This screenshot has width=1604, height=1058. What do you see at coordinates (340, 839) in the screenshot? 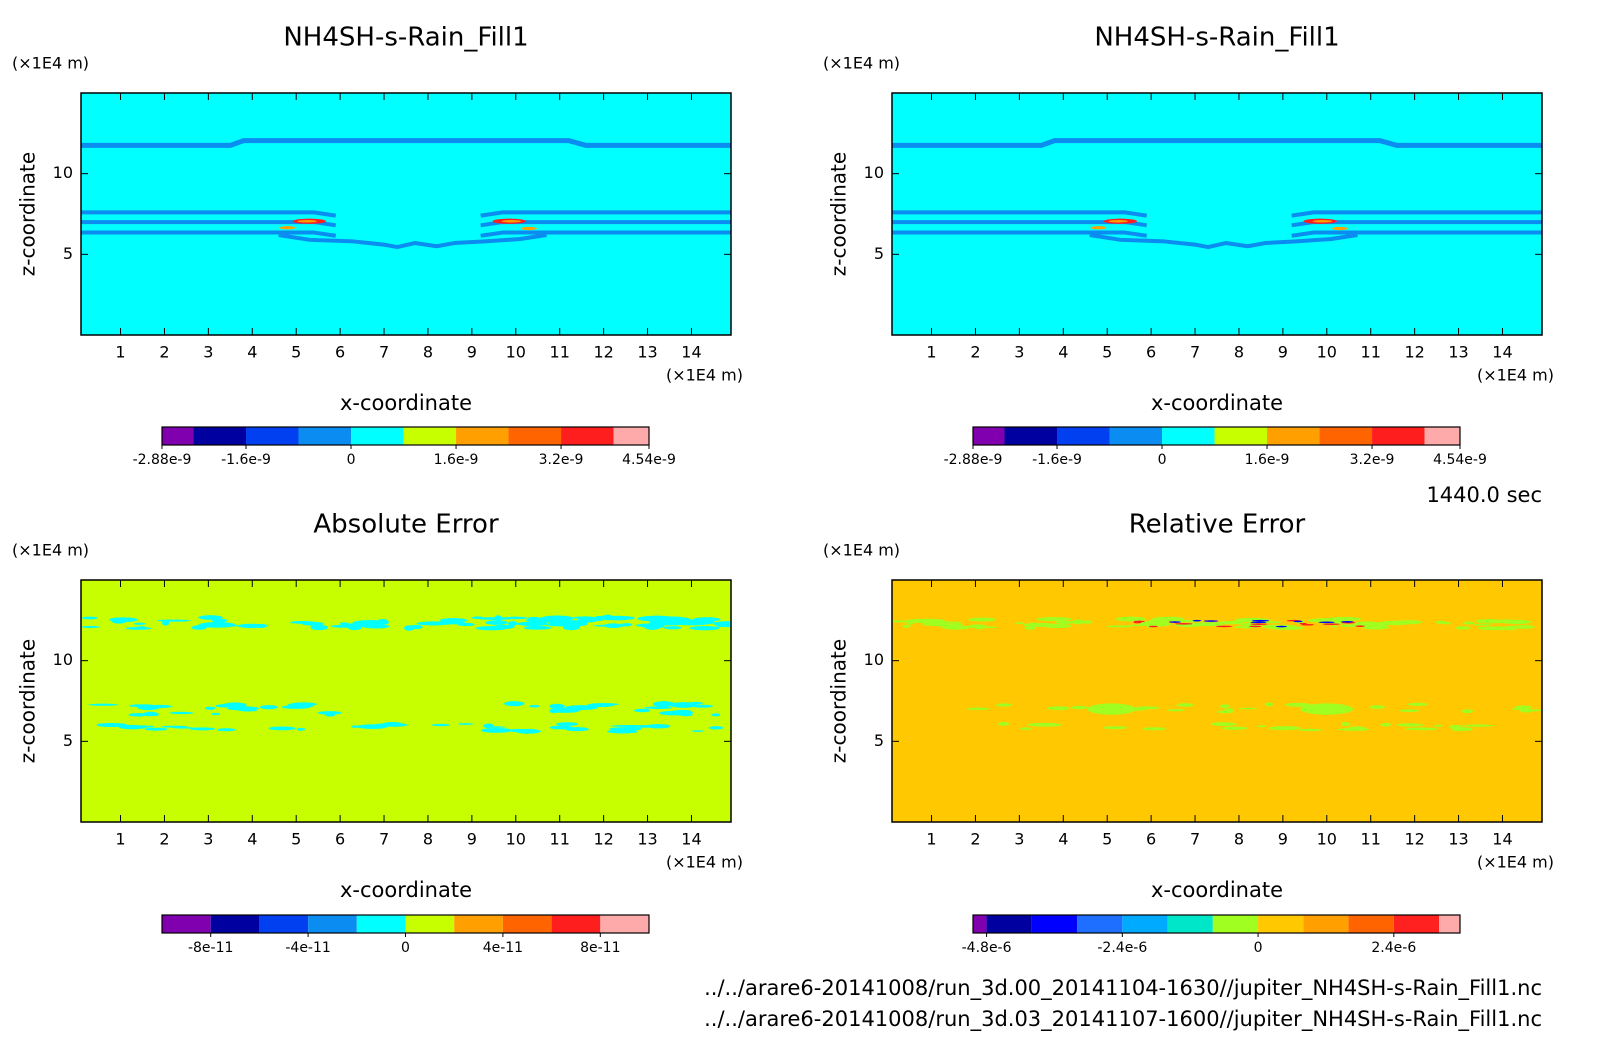
I see `x-tick-label: 6` at bounding box center [340, 839].